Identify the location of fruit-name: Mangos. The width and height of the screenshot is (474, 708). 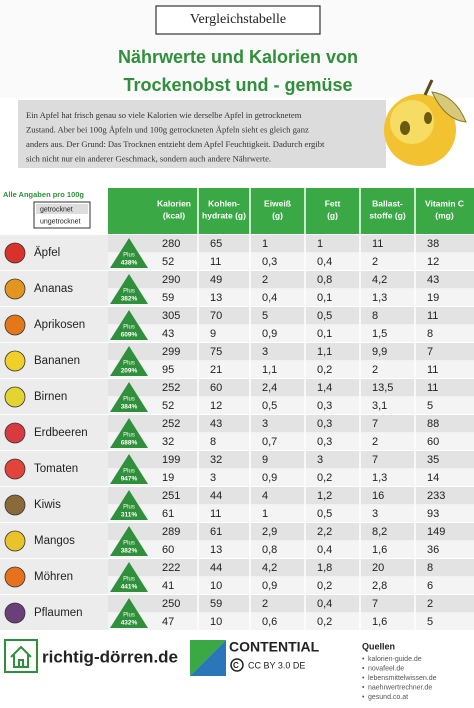
(54, 541).